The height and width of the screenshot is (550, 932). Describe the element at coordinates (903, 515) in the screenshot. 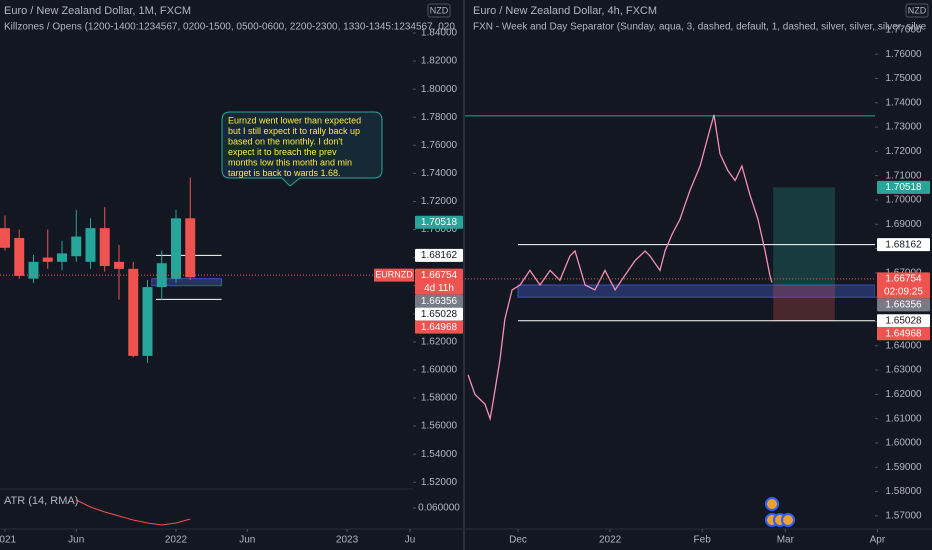

I see `y-tick-label: 1.57000` at that location.